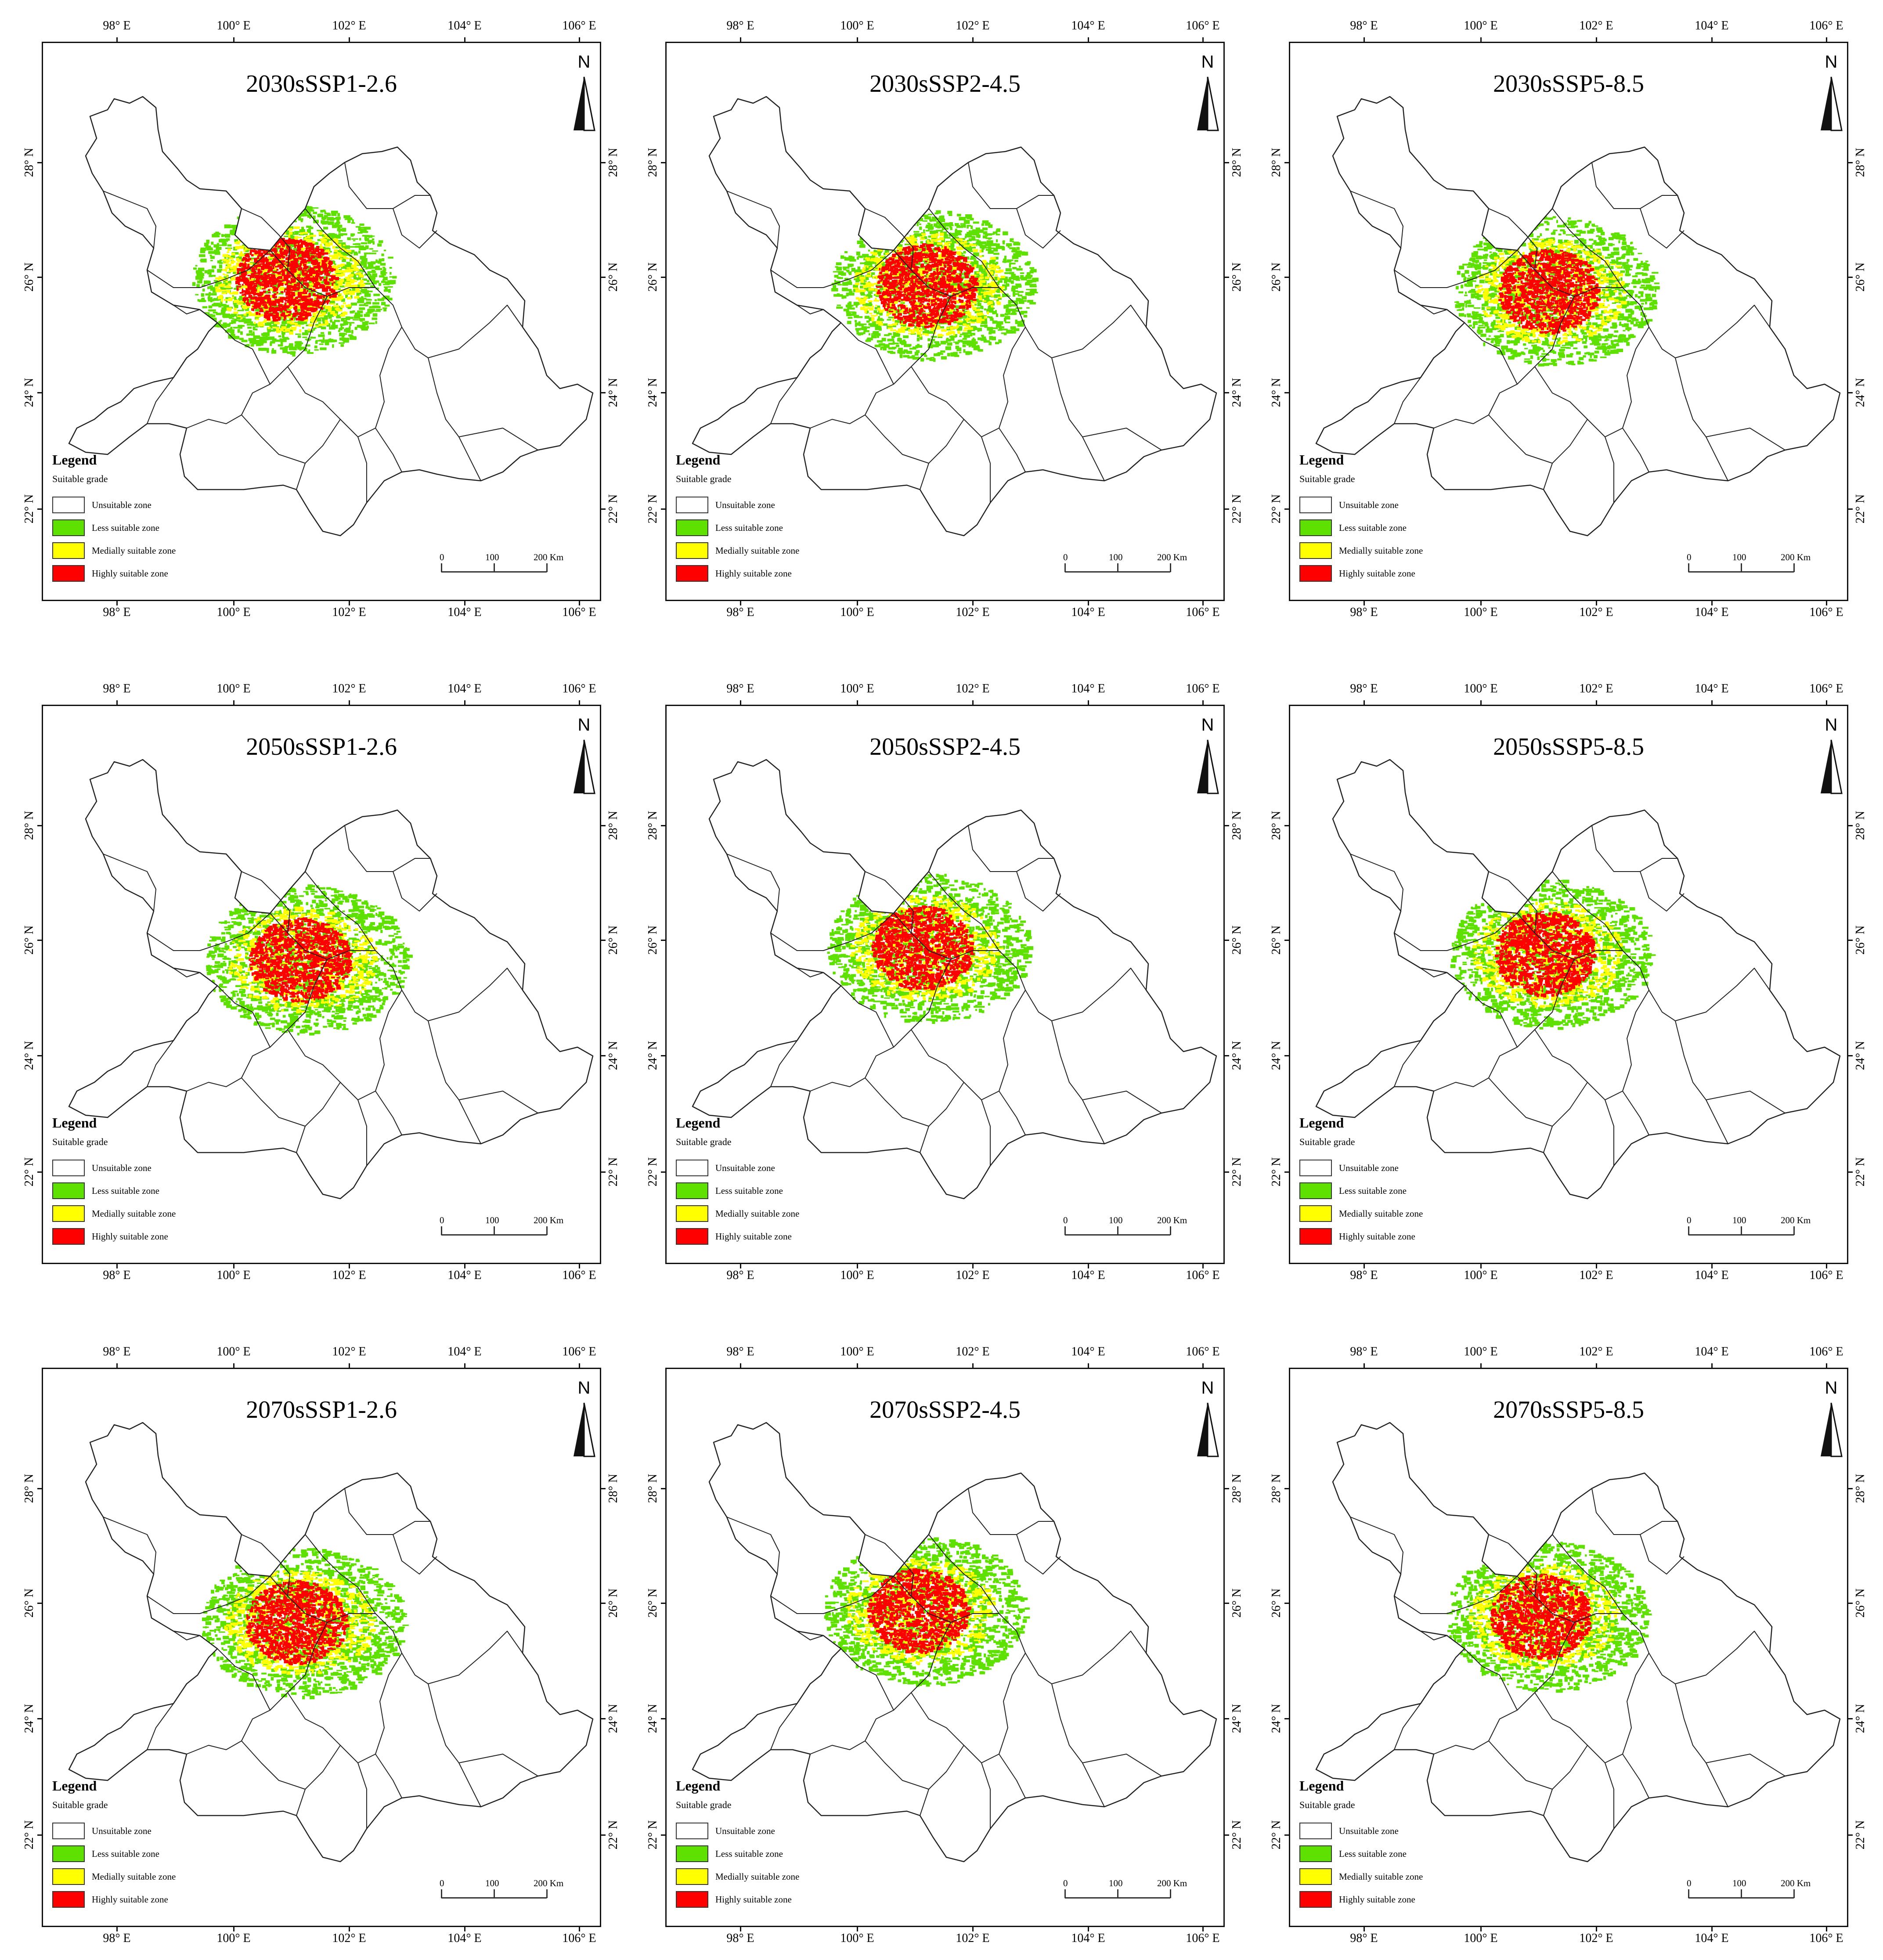  I want to click on latitude-label-text: 22° N, so click(29, 509).